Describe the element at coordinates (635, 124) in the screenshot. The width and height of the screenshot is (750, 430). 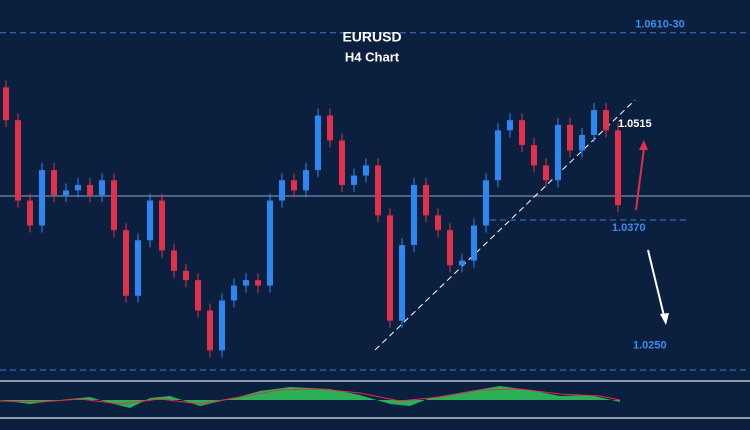
I see `level-label: 1.0515` at that location.